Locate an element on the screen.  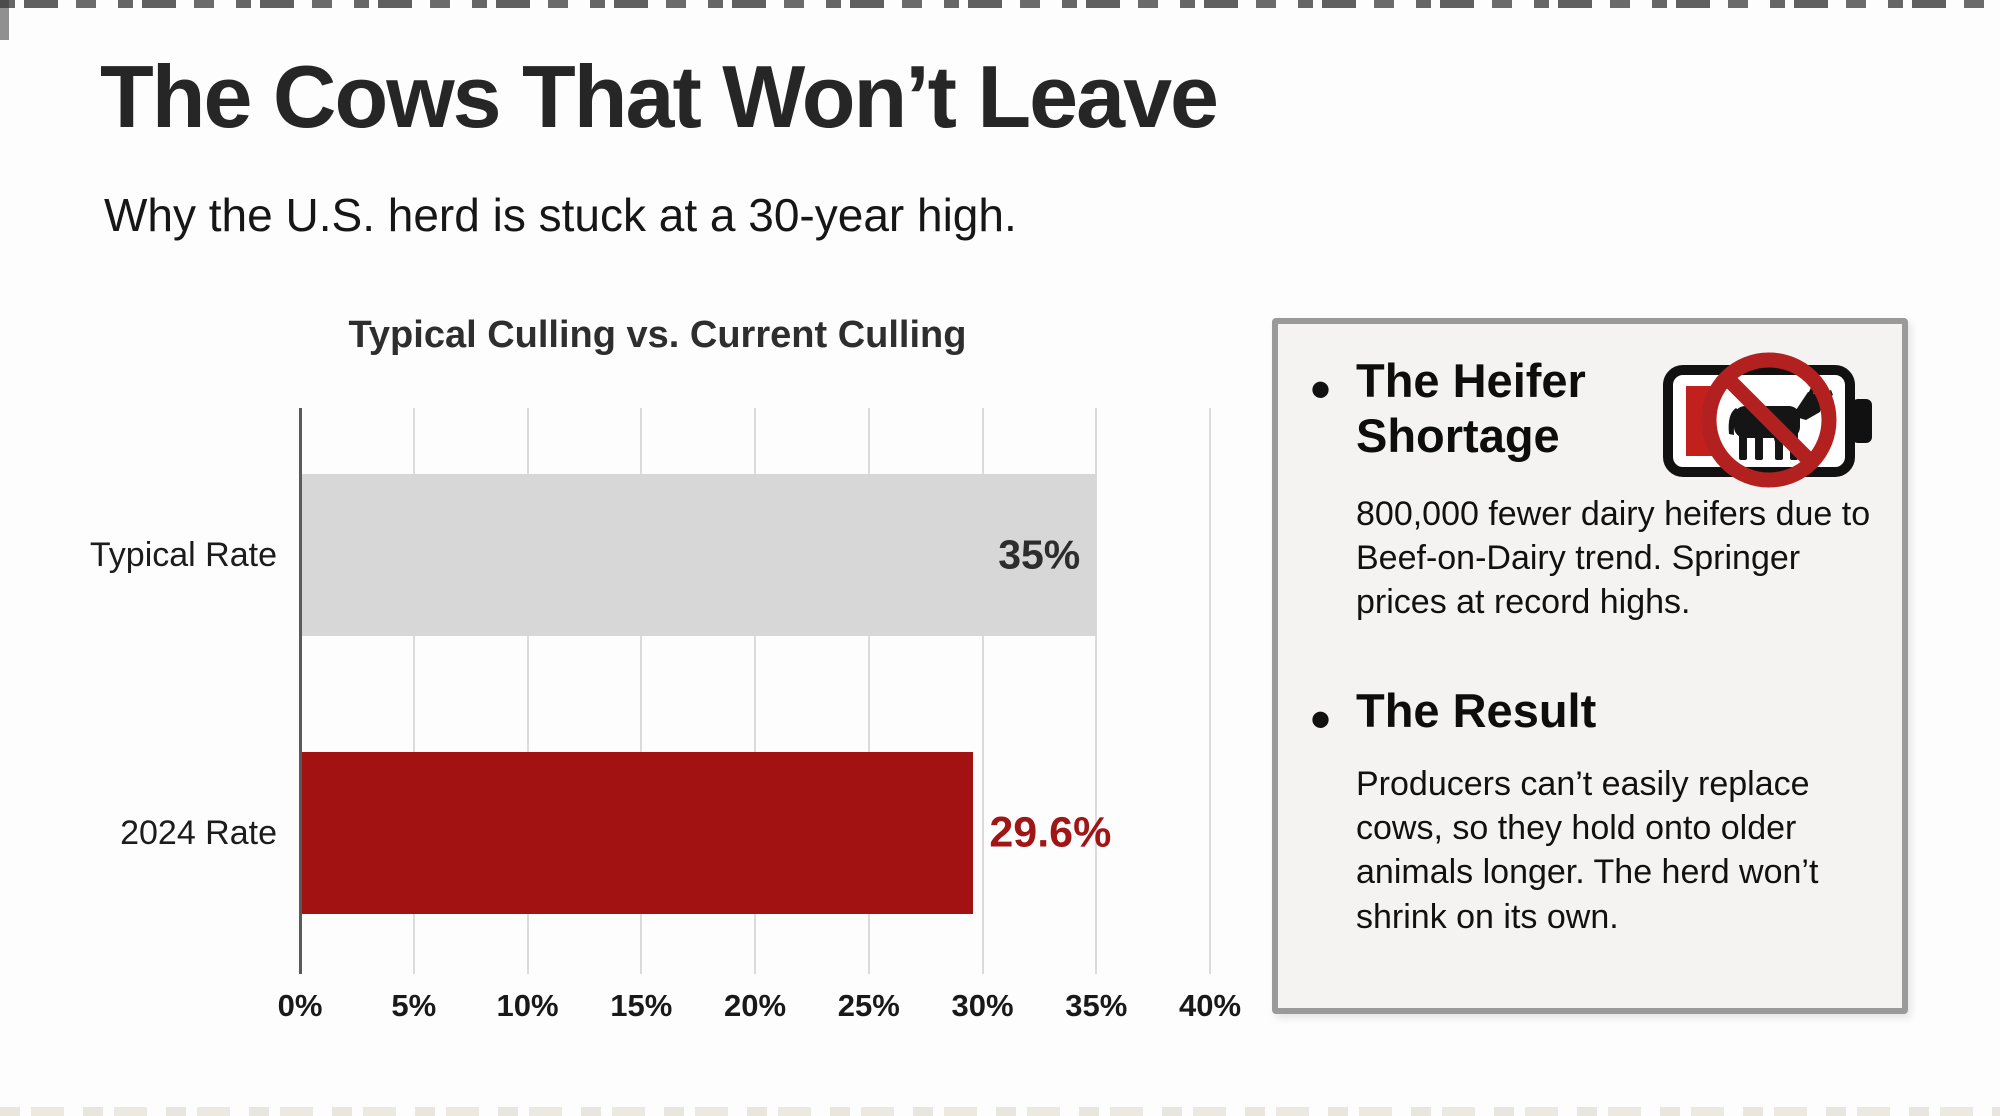
x-tick-label: 0% is located at coordinates (300, 1005).